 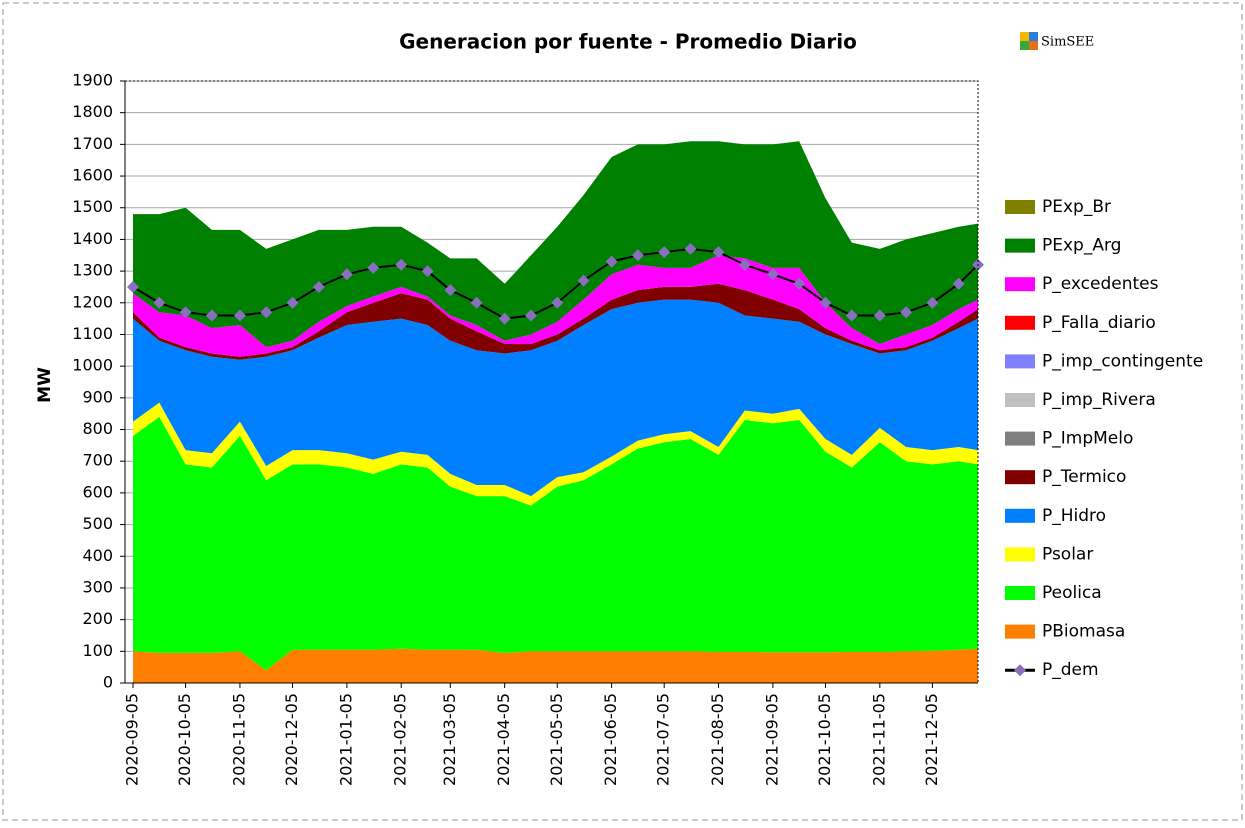 I want to click on y-tick-label: 1600, so click(x=92, y=175).